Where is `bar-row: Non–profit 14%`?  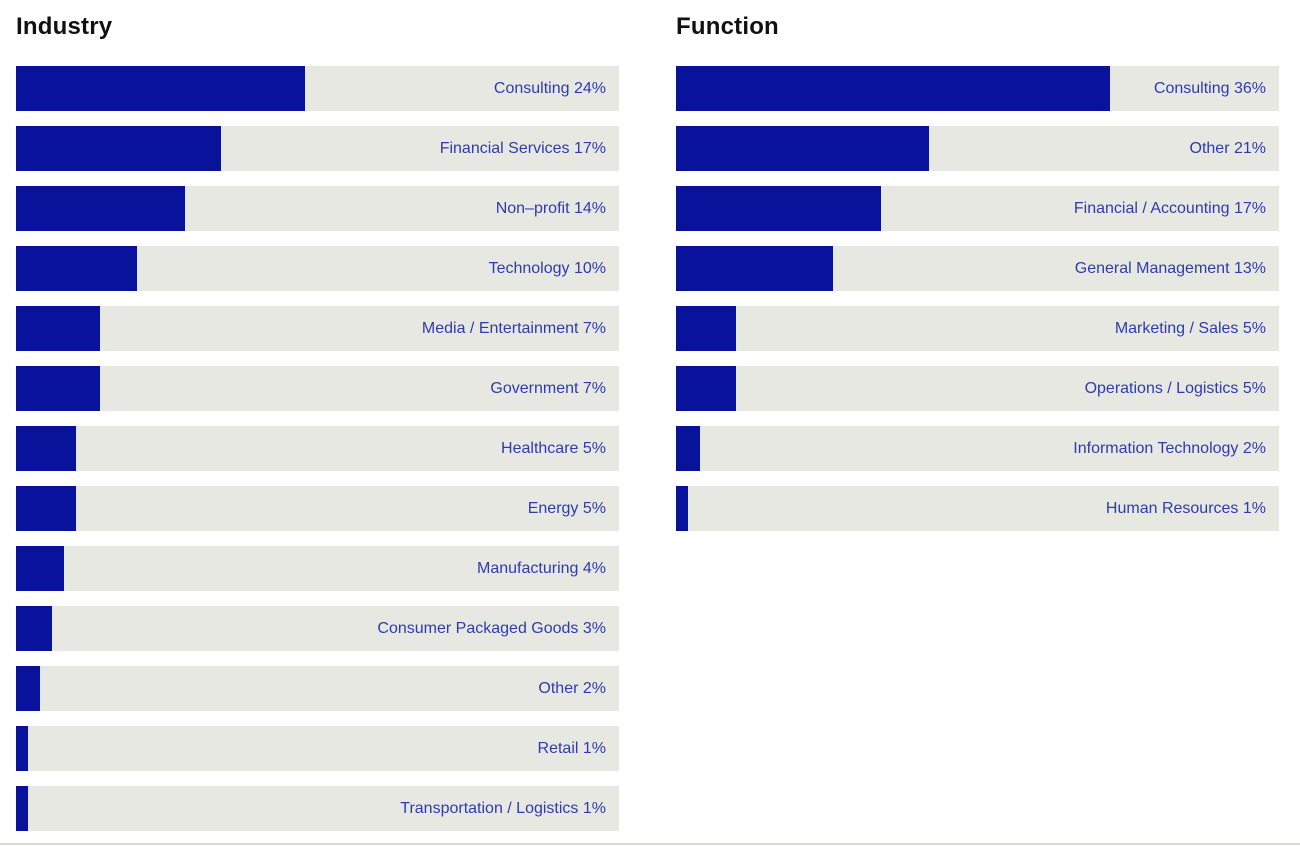 bar-row: Non–profit 14% is located at coordinates (317, 208).